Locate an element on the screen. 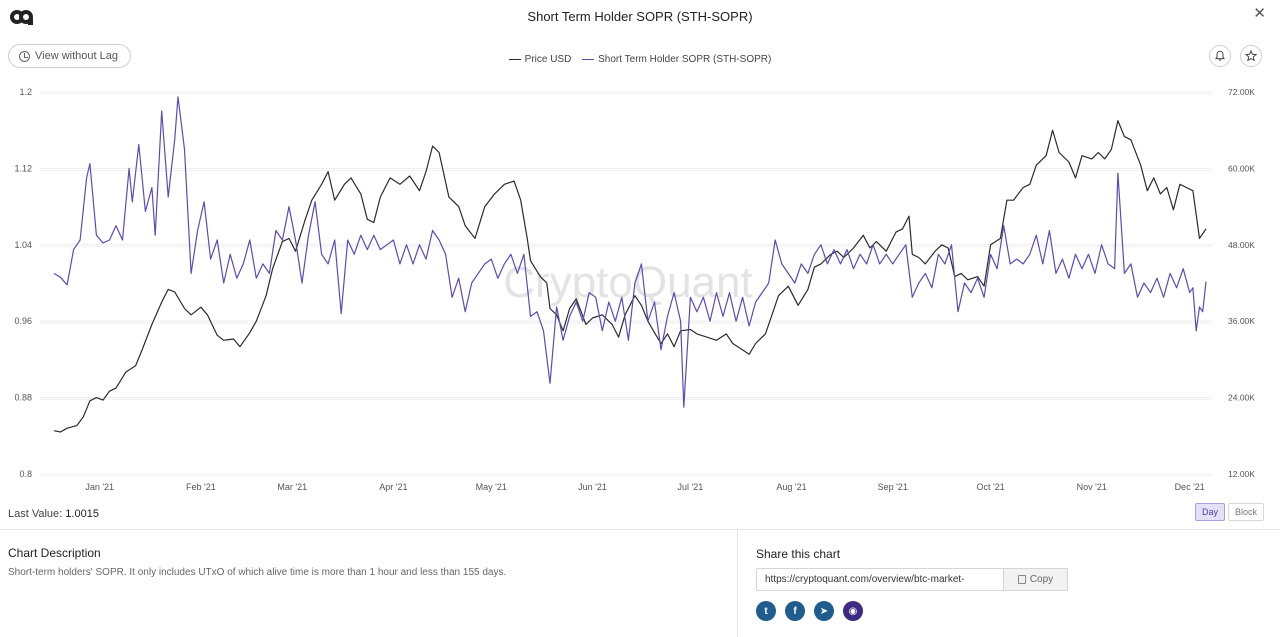 This screenshot has width=1280, height=637. x-tick-label: May '21 is located at coordinates (491, 487).